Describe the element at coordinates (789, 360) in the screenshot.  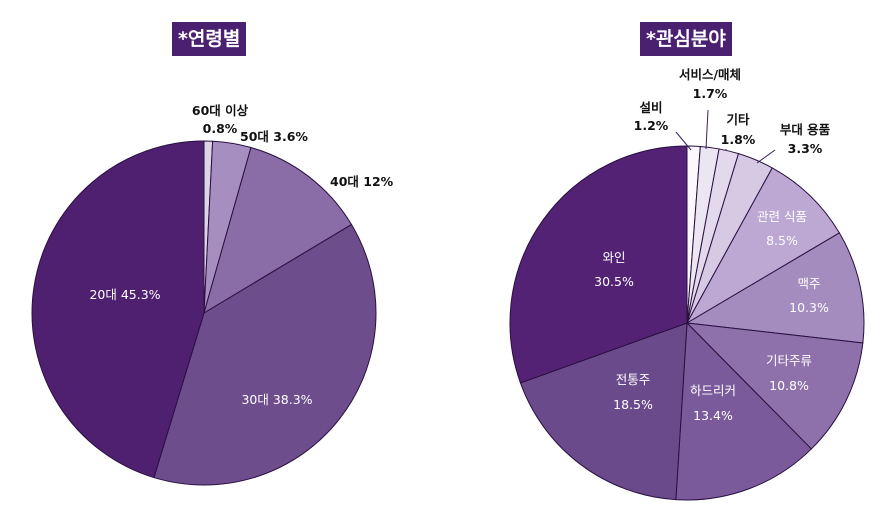
I see `interest-slice-label-6-name: 기타주류` at that location.